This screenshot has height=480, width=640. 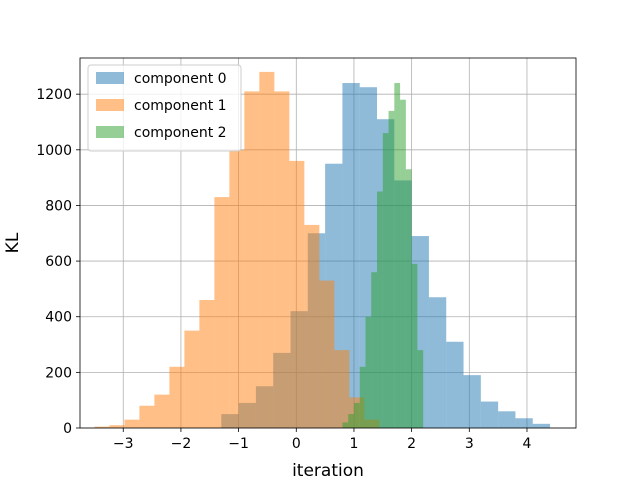 I want to click on legend: component 0 component 1 component 2, so click(x=164, y=108).